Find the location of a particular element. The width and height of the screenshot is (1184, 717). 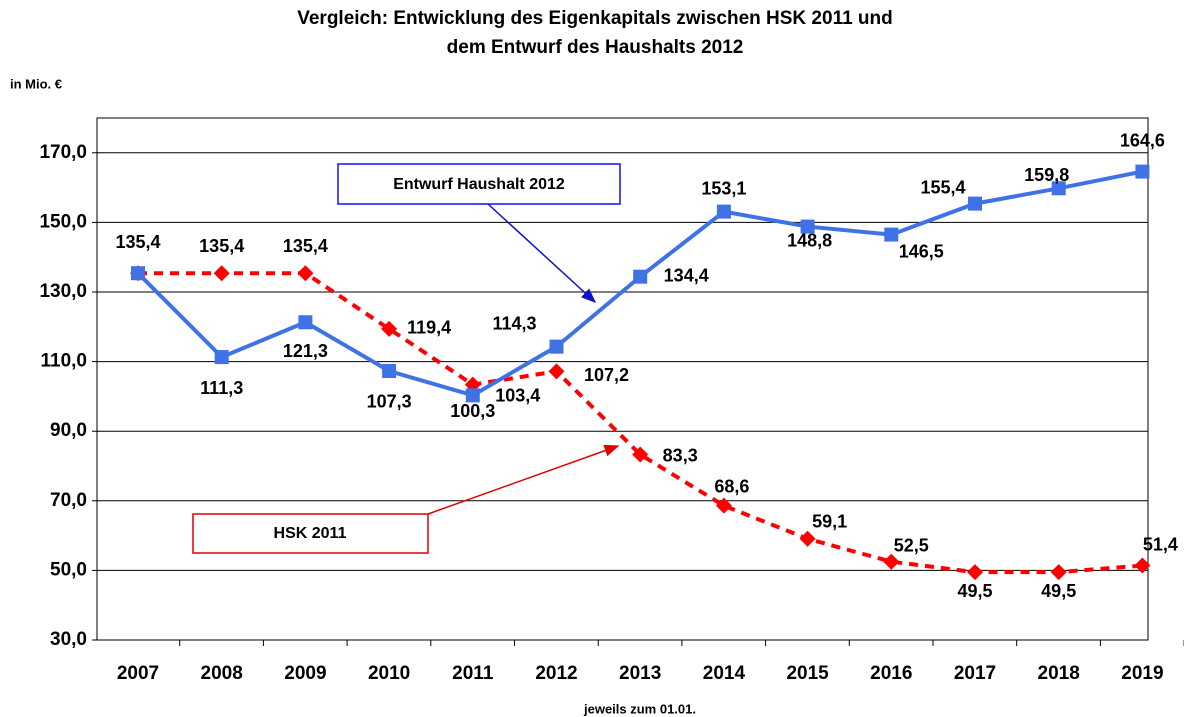

x-tick-label: 2011 is located at coordinates (473, 673).